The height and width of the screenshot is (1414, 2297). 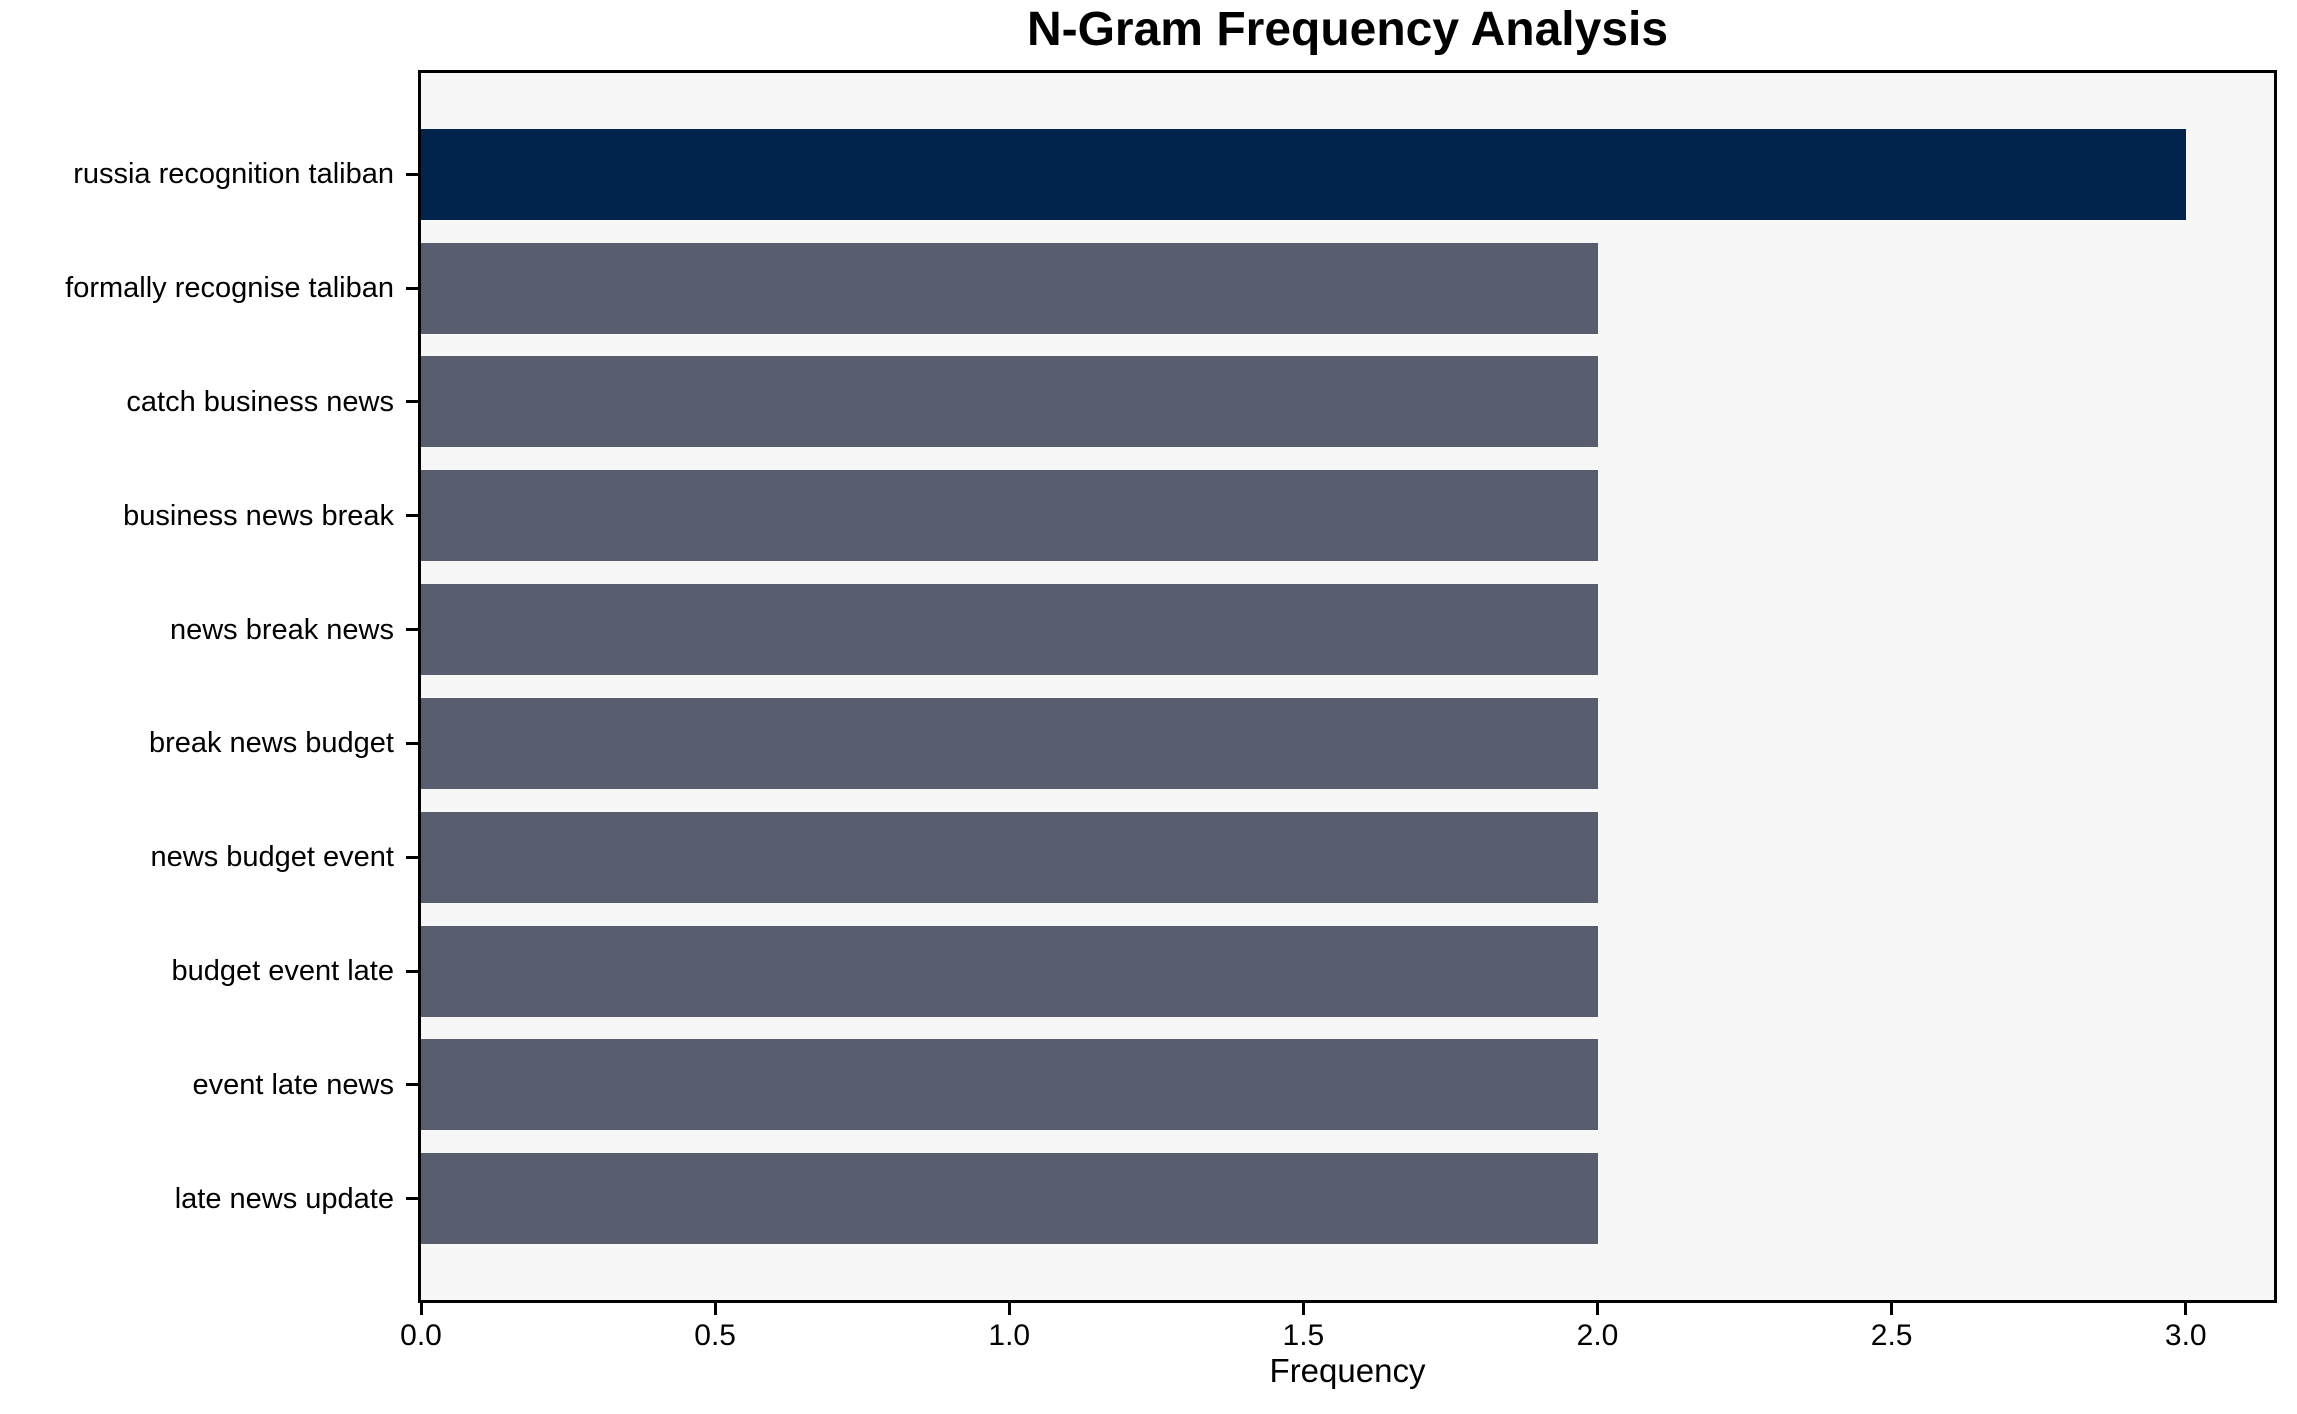 What do you see at coordinates (281, 629) in the screenshot?
I see `y-tick-label: news break news` at bounding box center [281, 629].